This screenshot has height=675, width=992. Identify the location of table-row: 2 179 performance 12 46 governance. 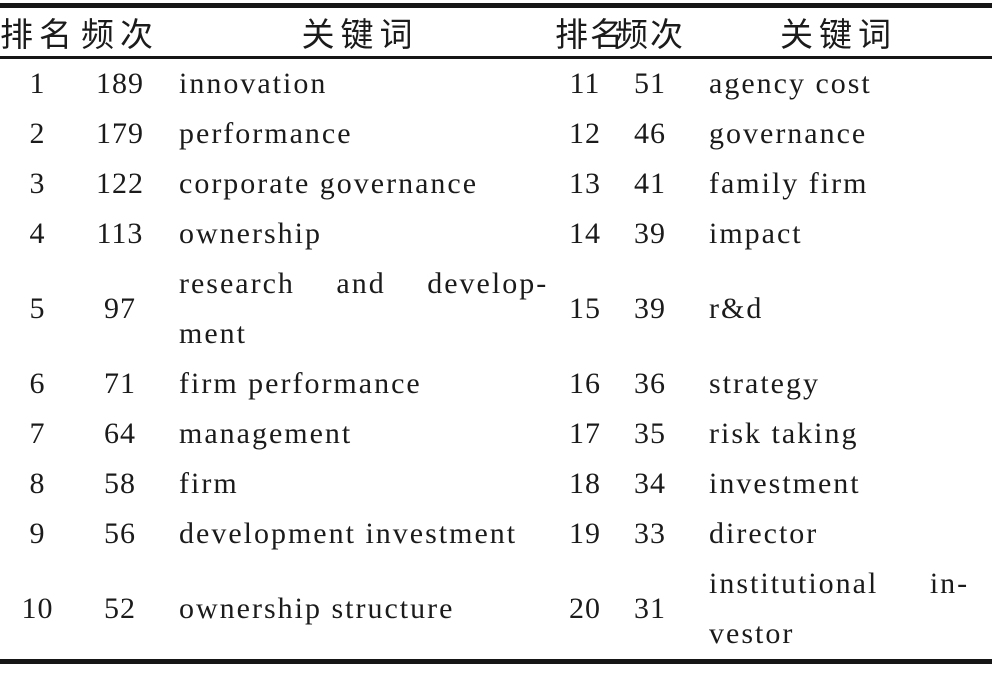
(496, 134).